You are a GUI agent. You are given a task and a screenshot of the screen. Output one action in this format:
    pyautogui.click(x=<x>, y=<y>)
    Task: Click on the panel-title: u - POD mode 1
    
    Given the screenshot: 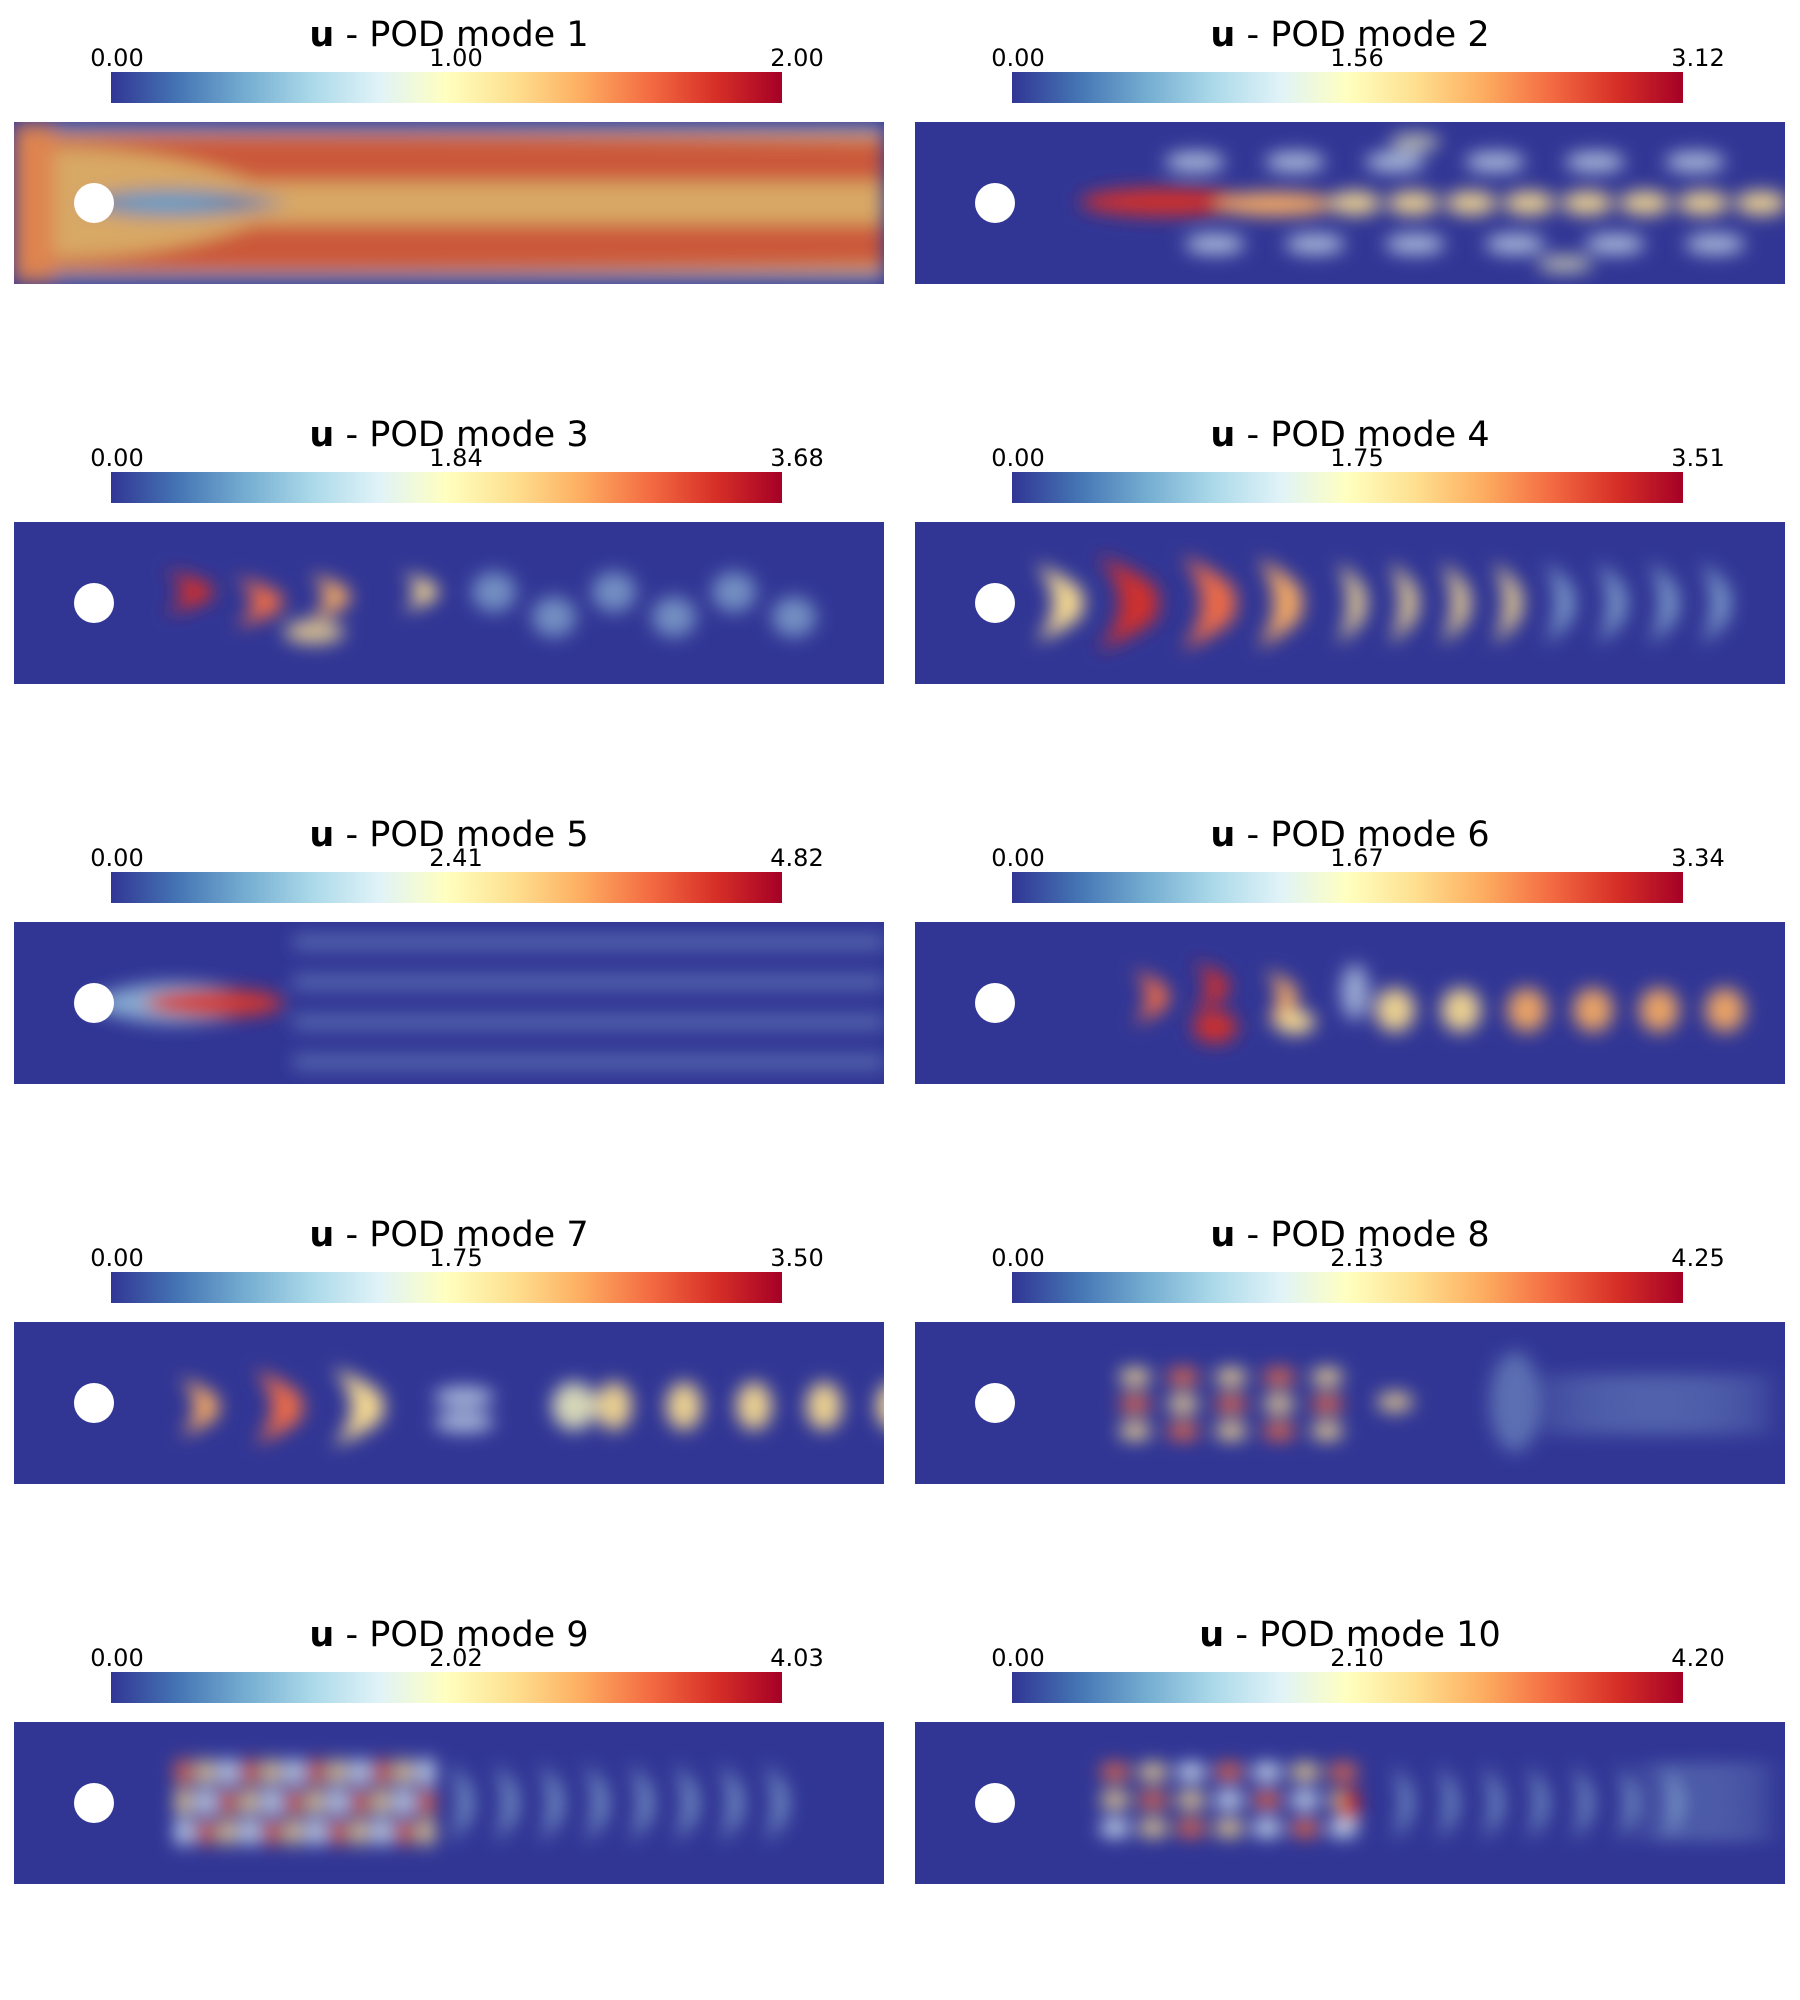 What is the action you would take?
    pyautogui.click(x=449, y=35)
    